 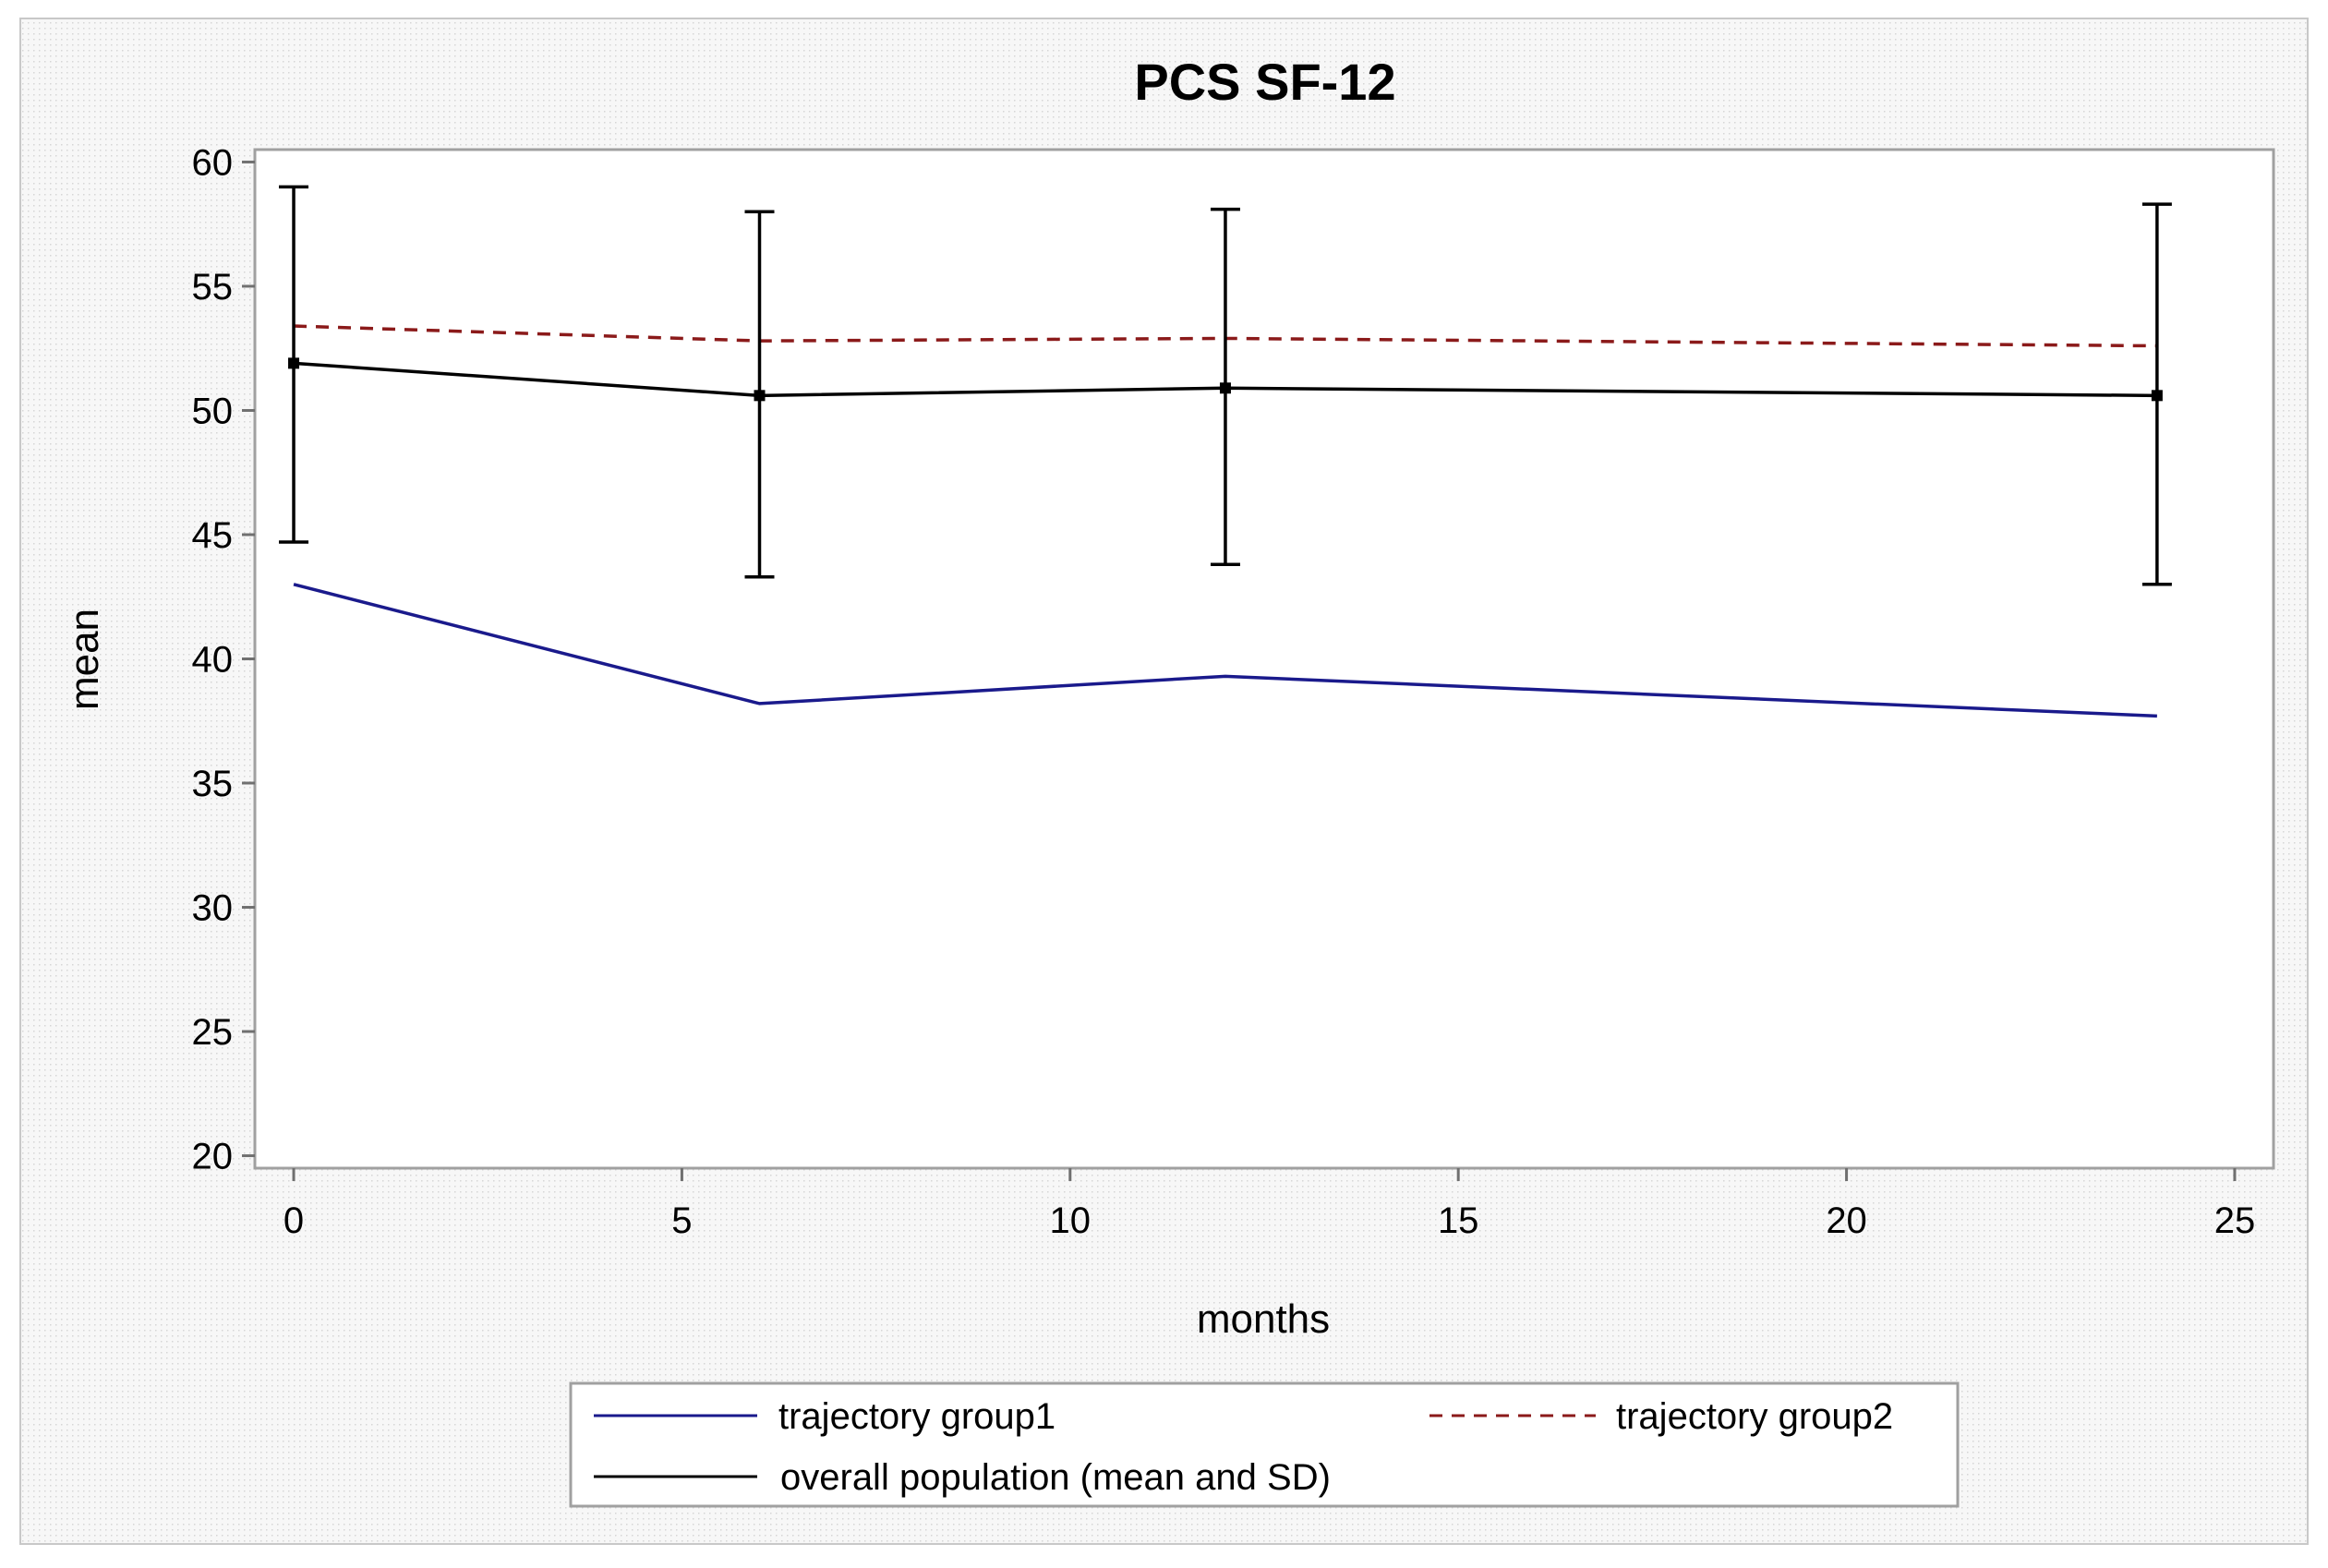 I want to click on y-tick-label-25: 25, so click(x=213, y=1032).